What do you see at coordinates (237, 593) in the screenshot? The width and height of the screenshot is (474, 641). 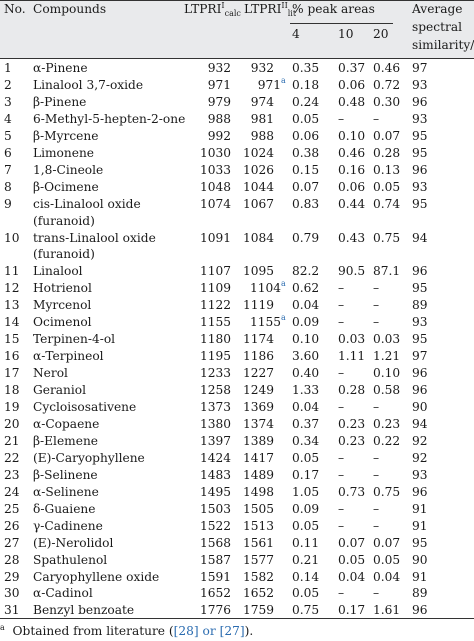 I see `table-row: 30 α-Cadinol 1652 1652 0.05 – – 89` at bounding box center [237, 593].